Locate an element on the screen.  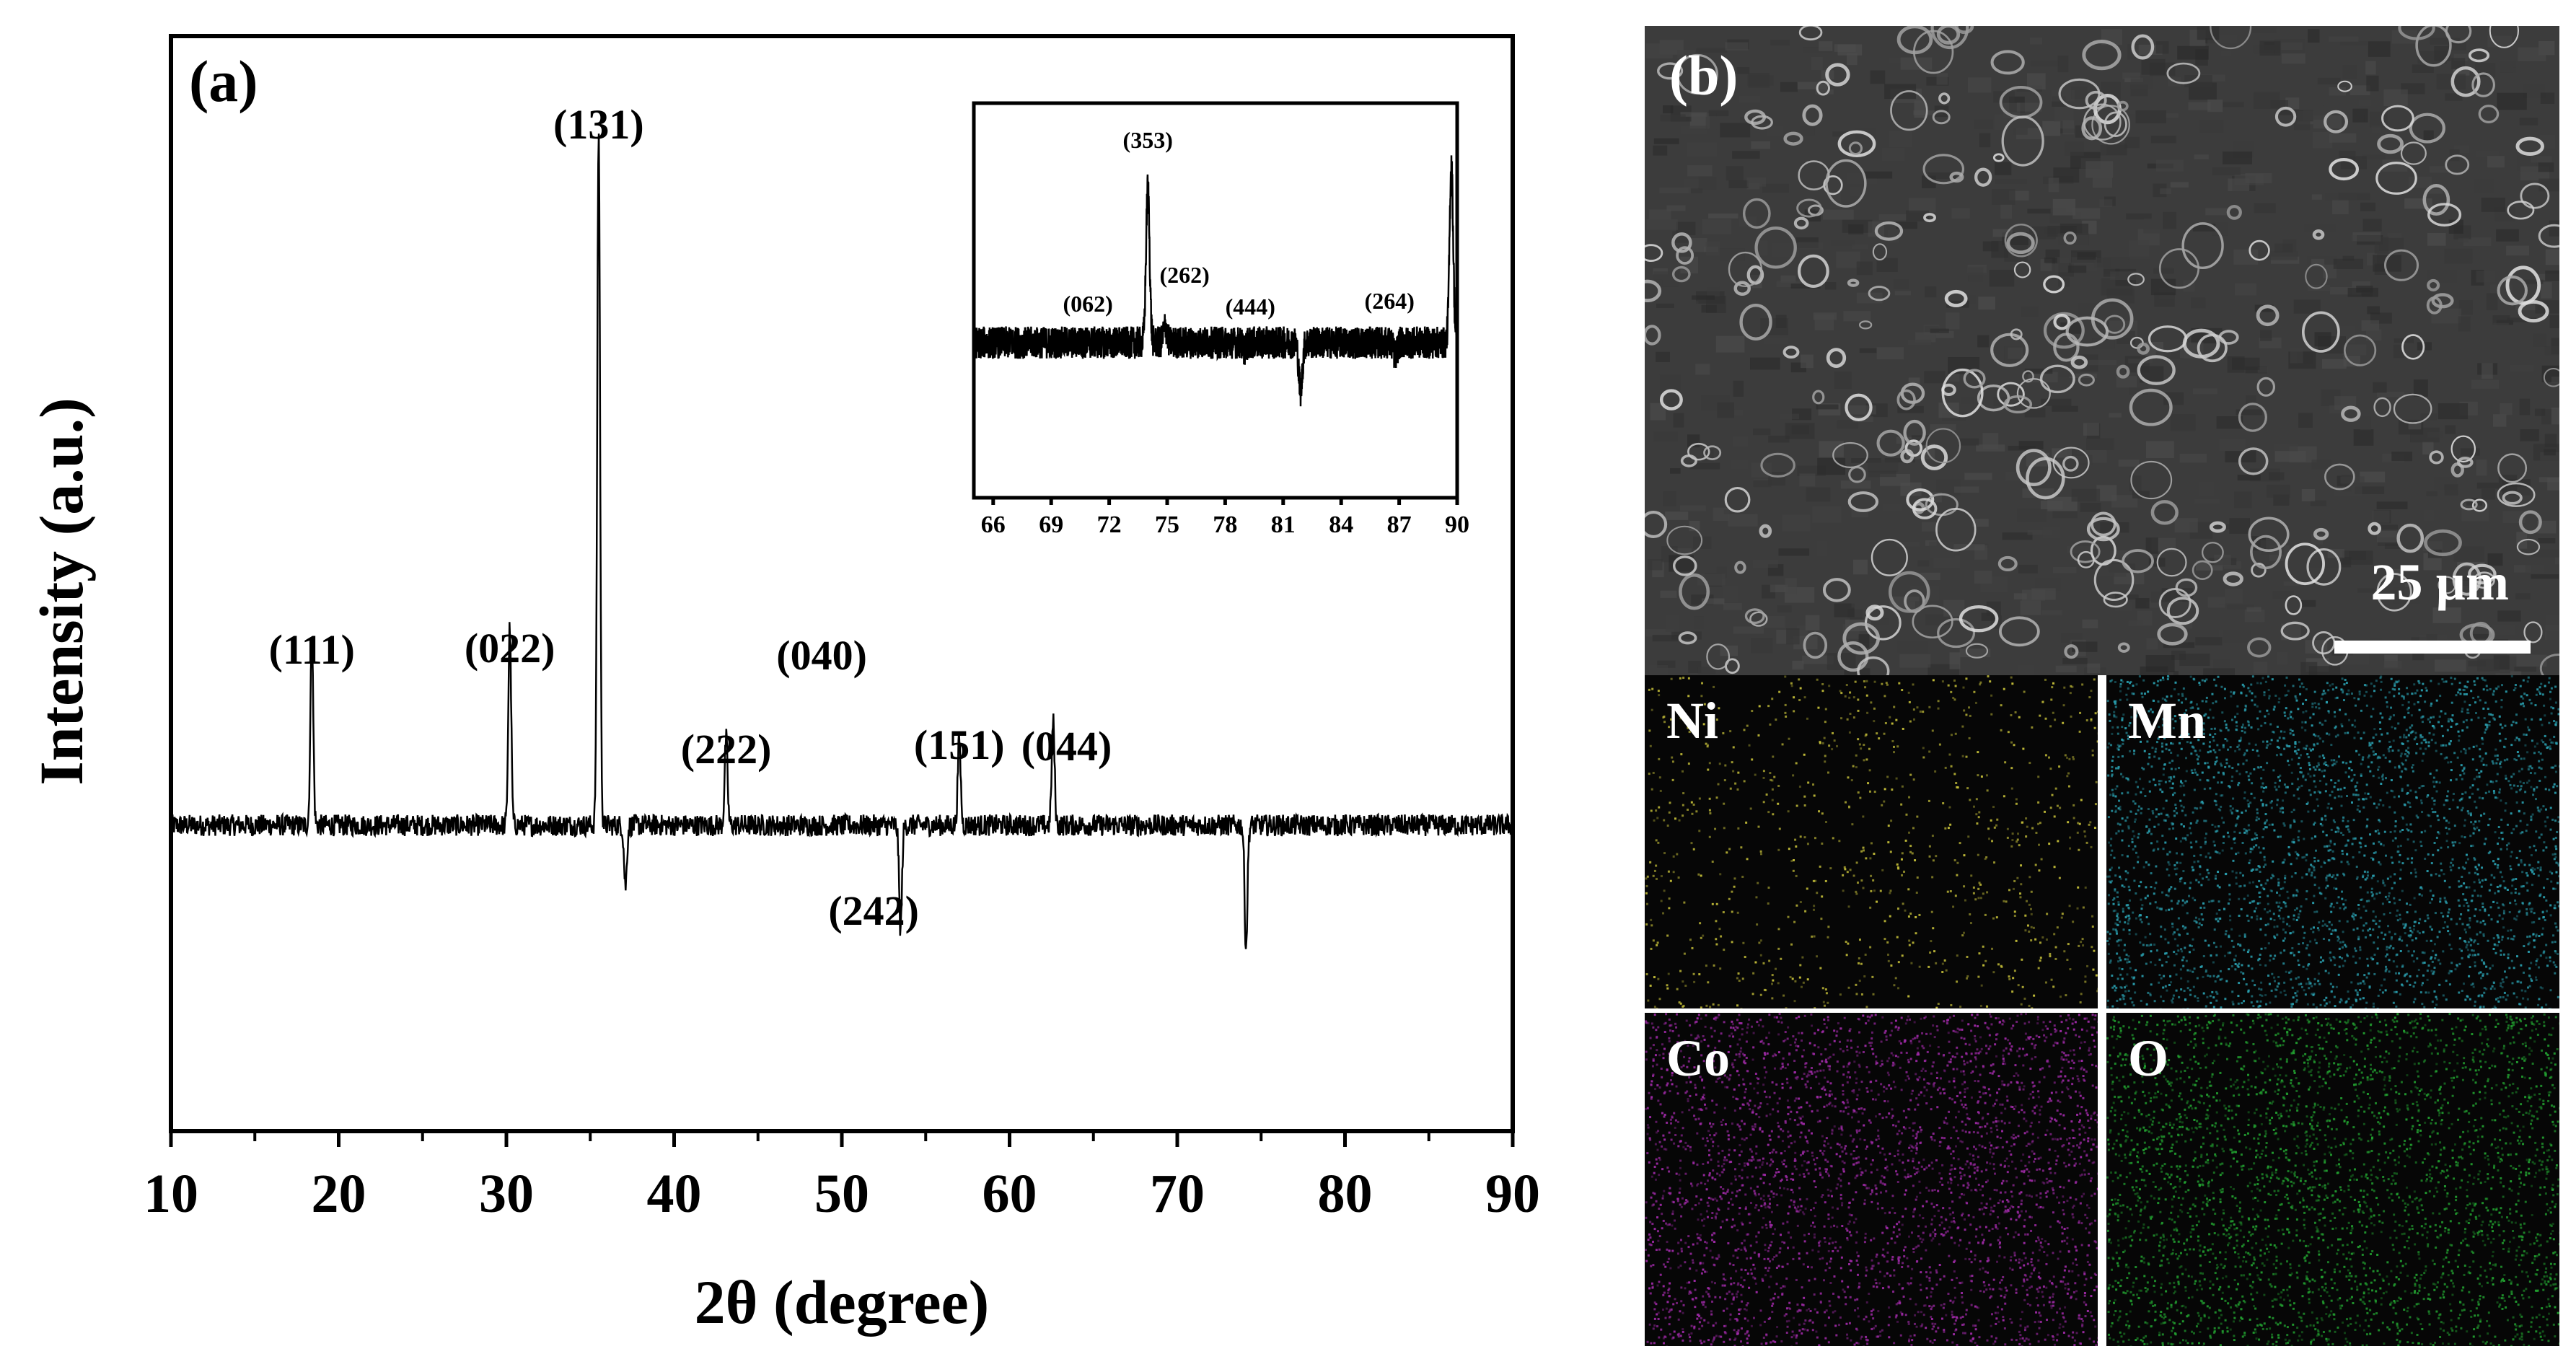
eds-map-label: O is located at coordinates (2148, 1058).